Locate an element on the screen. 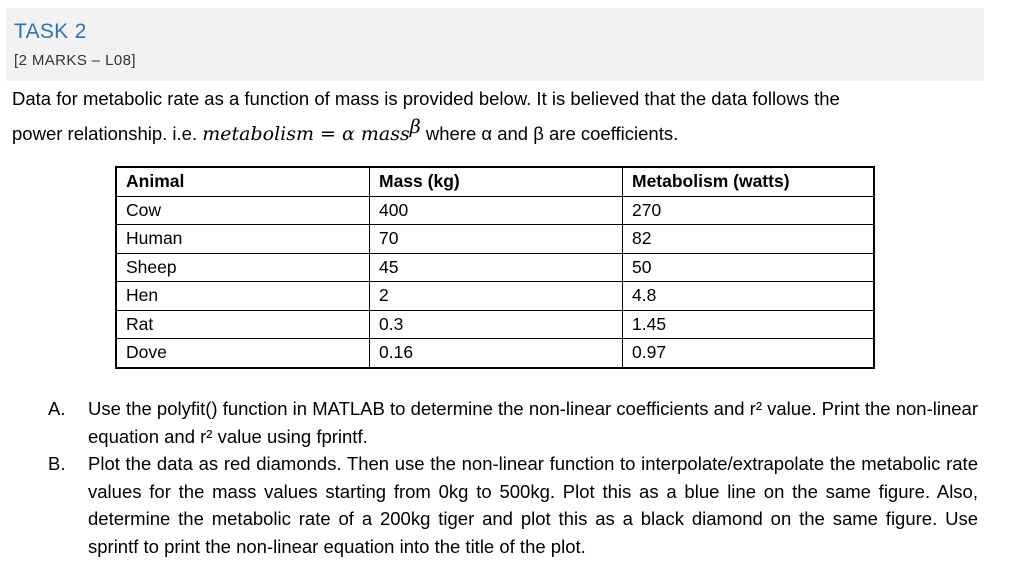 The width and height of the screenshot is (1024, 572). table-row: Dove 0.16 0.97 is located at coordinates (495, 353).